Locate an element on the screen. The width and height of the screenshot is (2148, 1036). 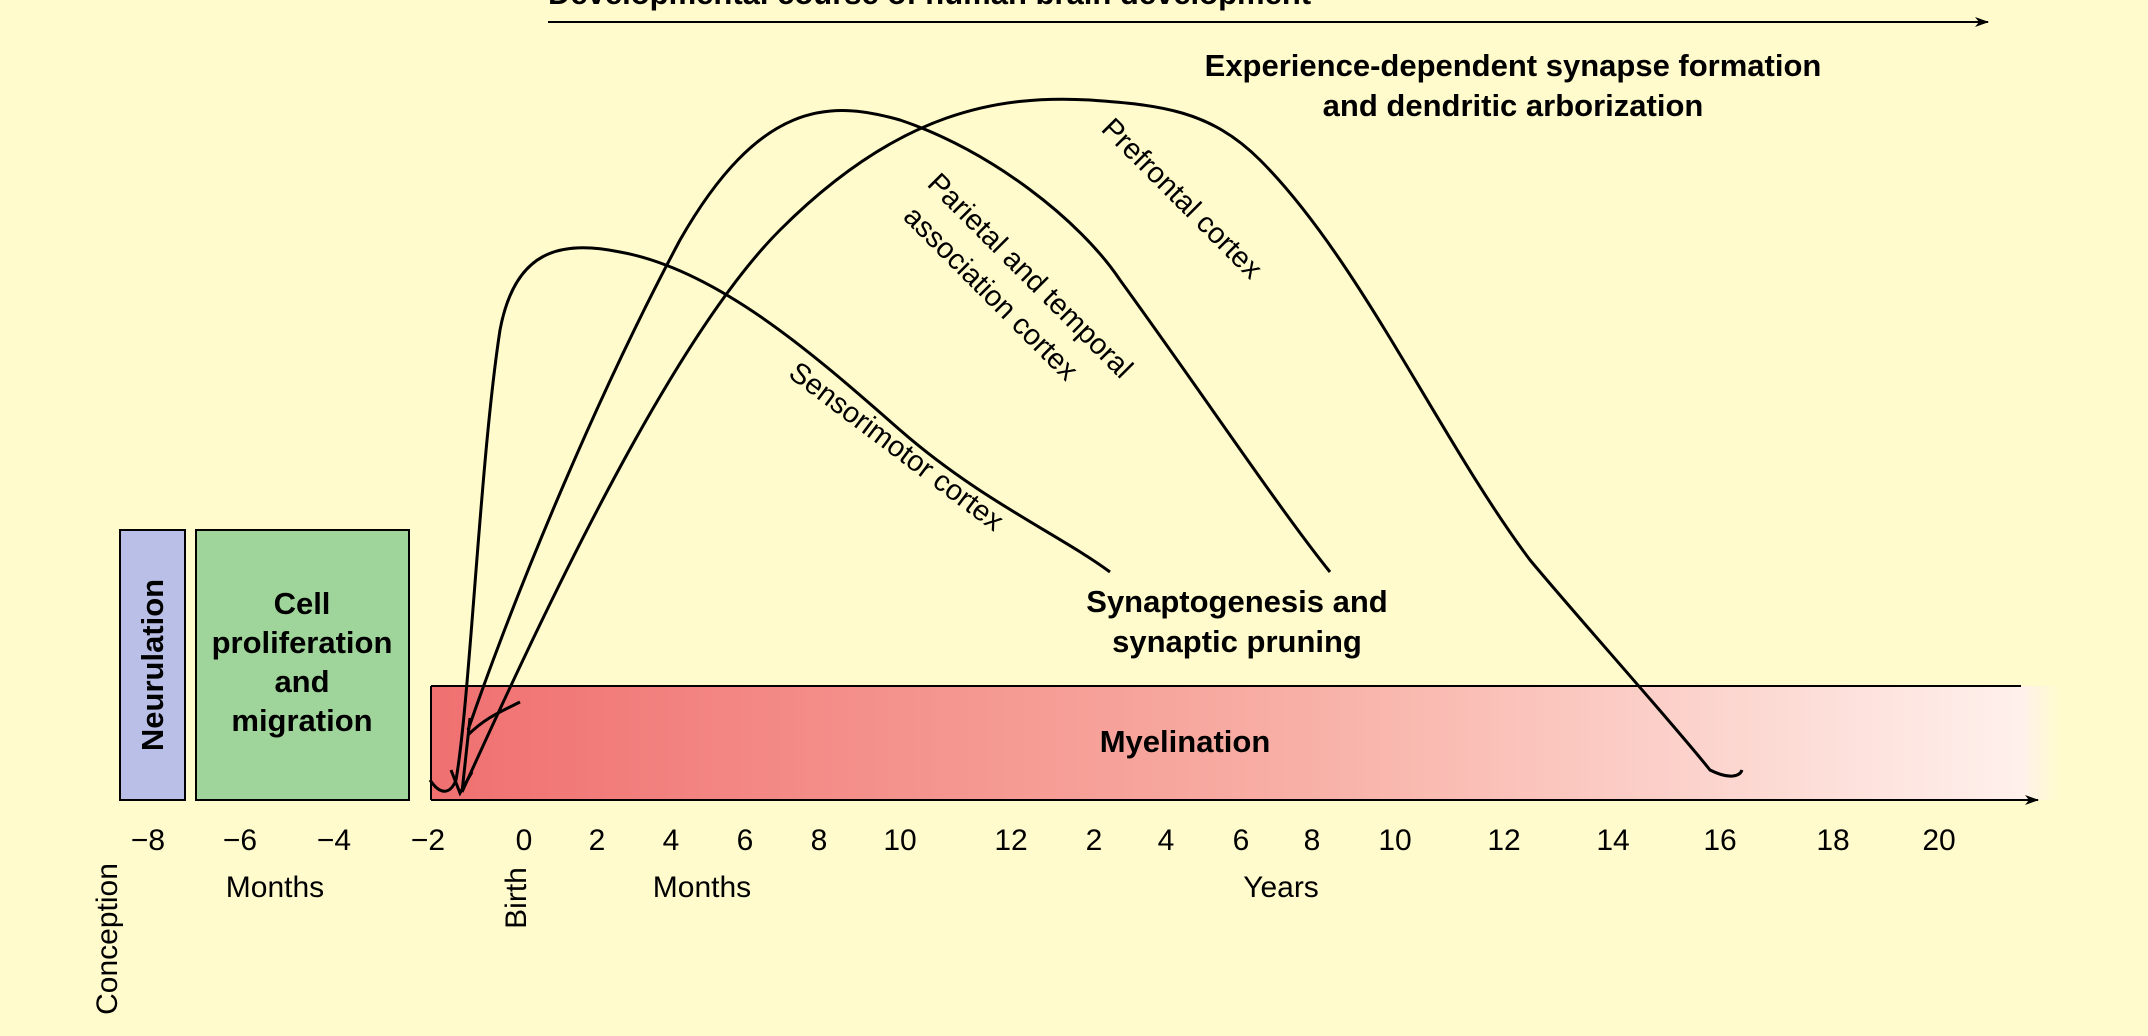
conception-label: Conception is located at coordinates (107, 939).